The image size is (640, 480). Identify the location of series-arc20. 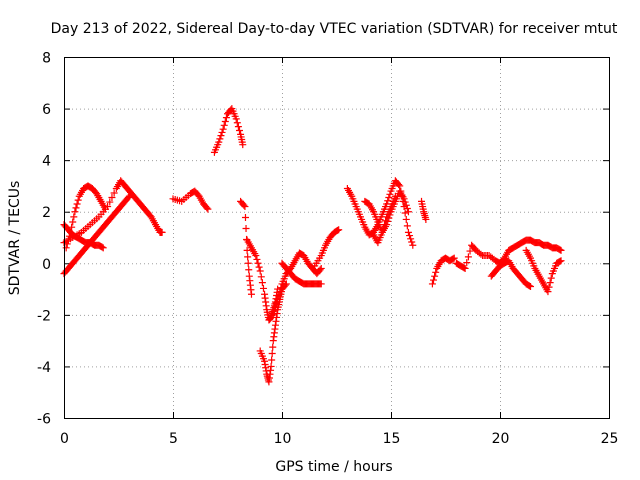
(543, 271).